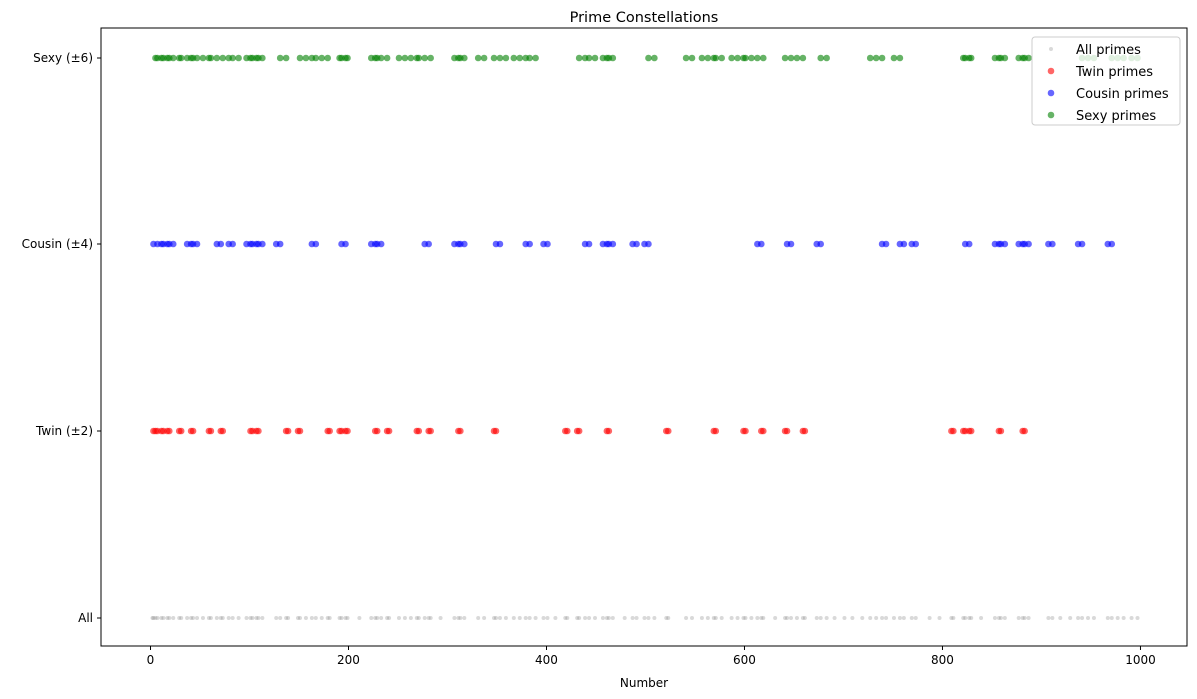 The image size is (1197, 699). I want to click on y-tick-label: Sexy (±6), so click(63, 58).